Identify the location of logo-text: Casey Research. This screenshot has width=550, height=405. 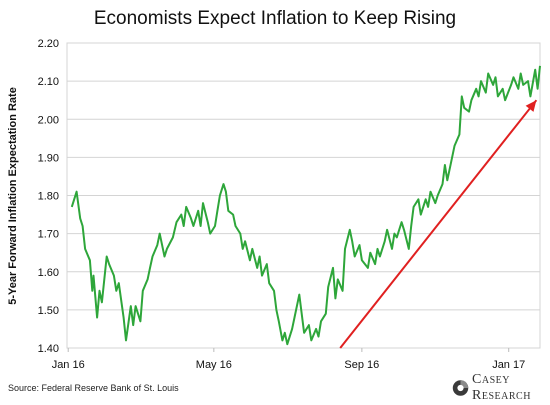
(501, 387).